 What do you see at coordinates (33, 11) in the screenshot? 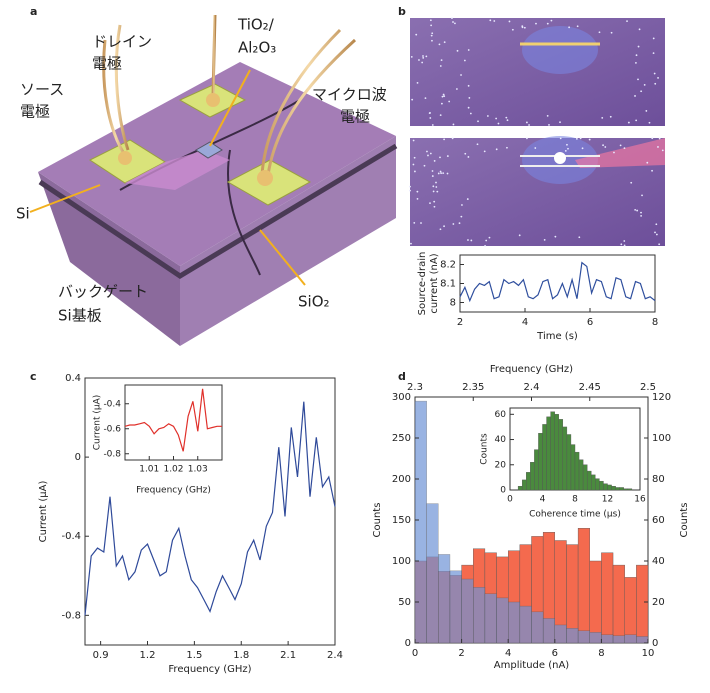
I see `panel-label: a` at bounding box center [33, 11].